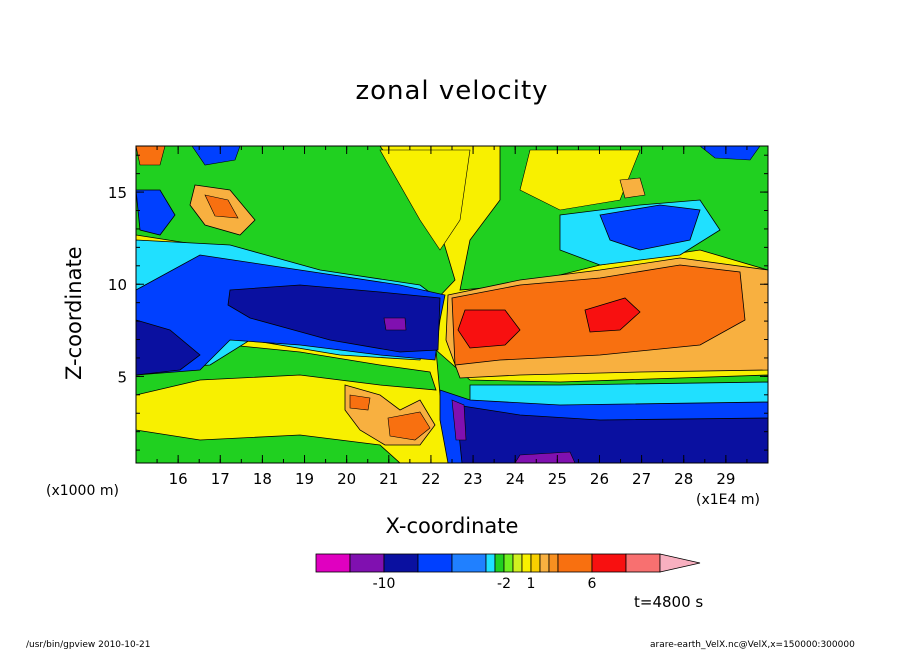 The height and width of the screenshot is (654, 904). I want to click on chart-title: zonal velocity, so click(452, 91).